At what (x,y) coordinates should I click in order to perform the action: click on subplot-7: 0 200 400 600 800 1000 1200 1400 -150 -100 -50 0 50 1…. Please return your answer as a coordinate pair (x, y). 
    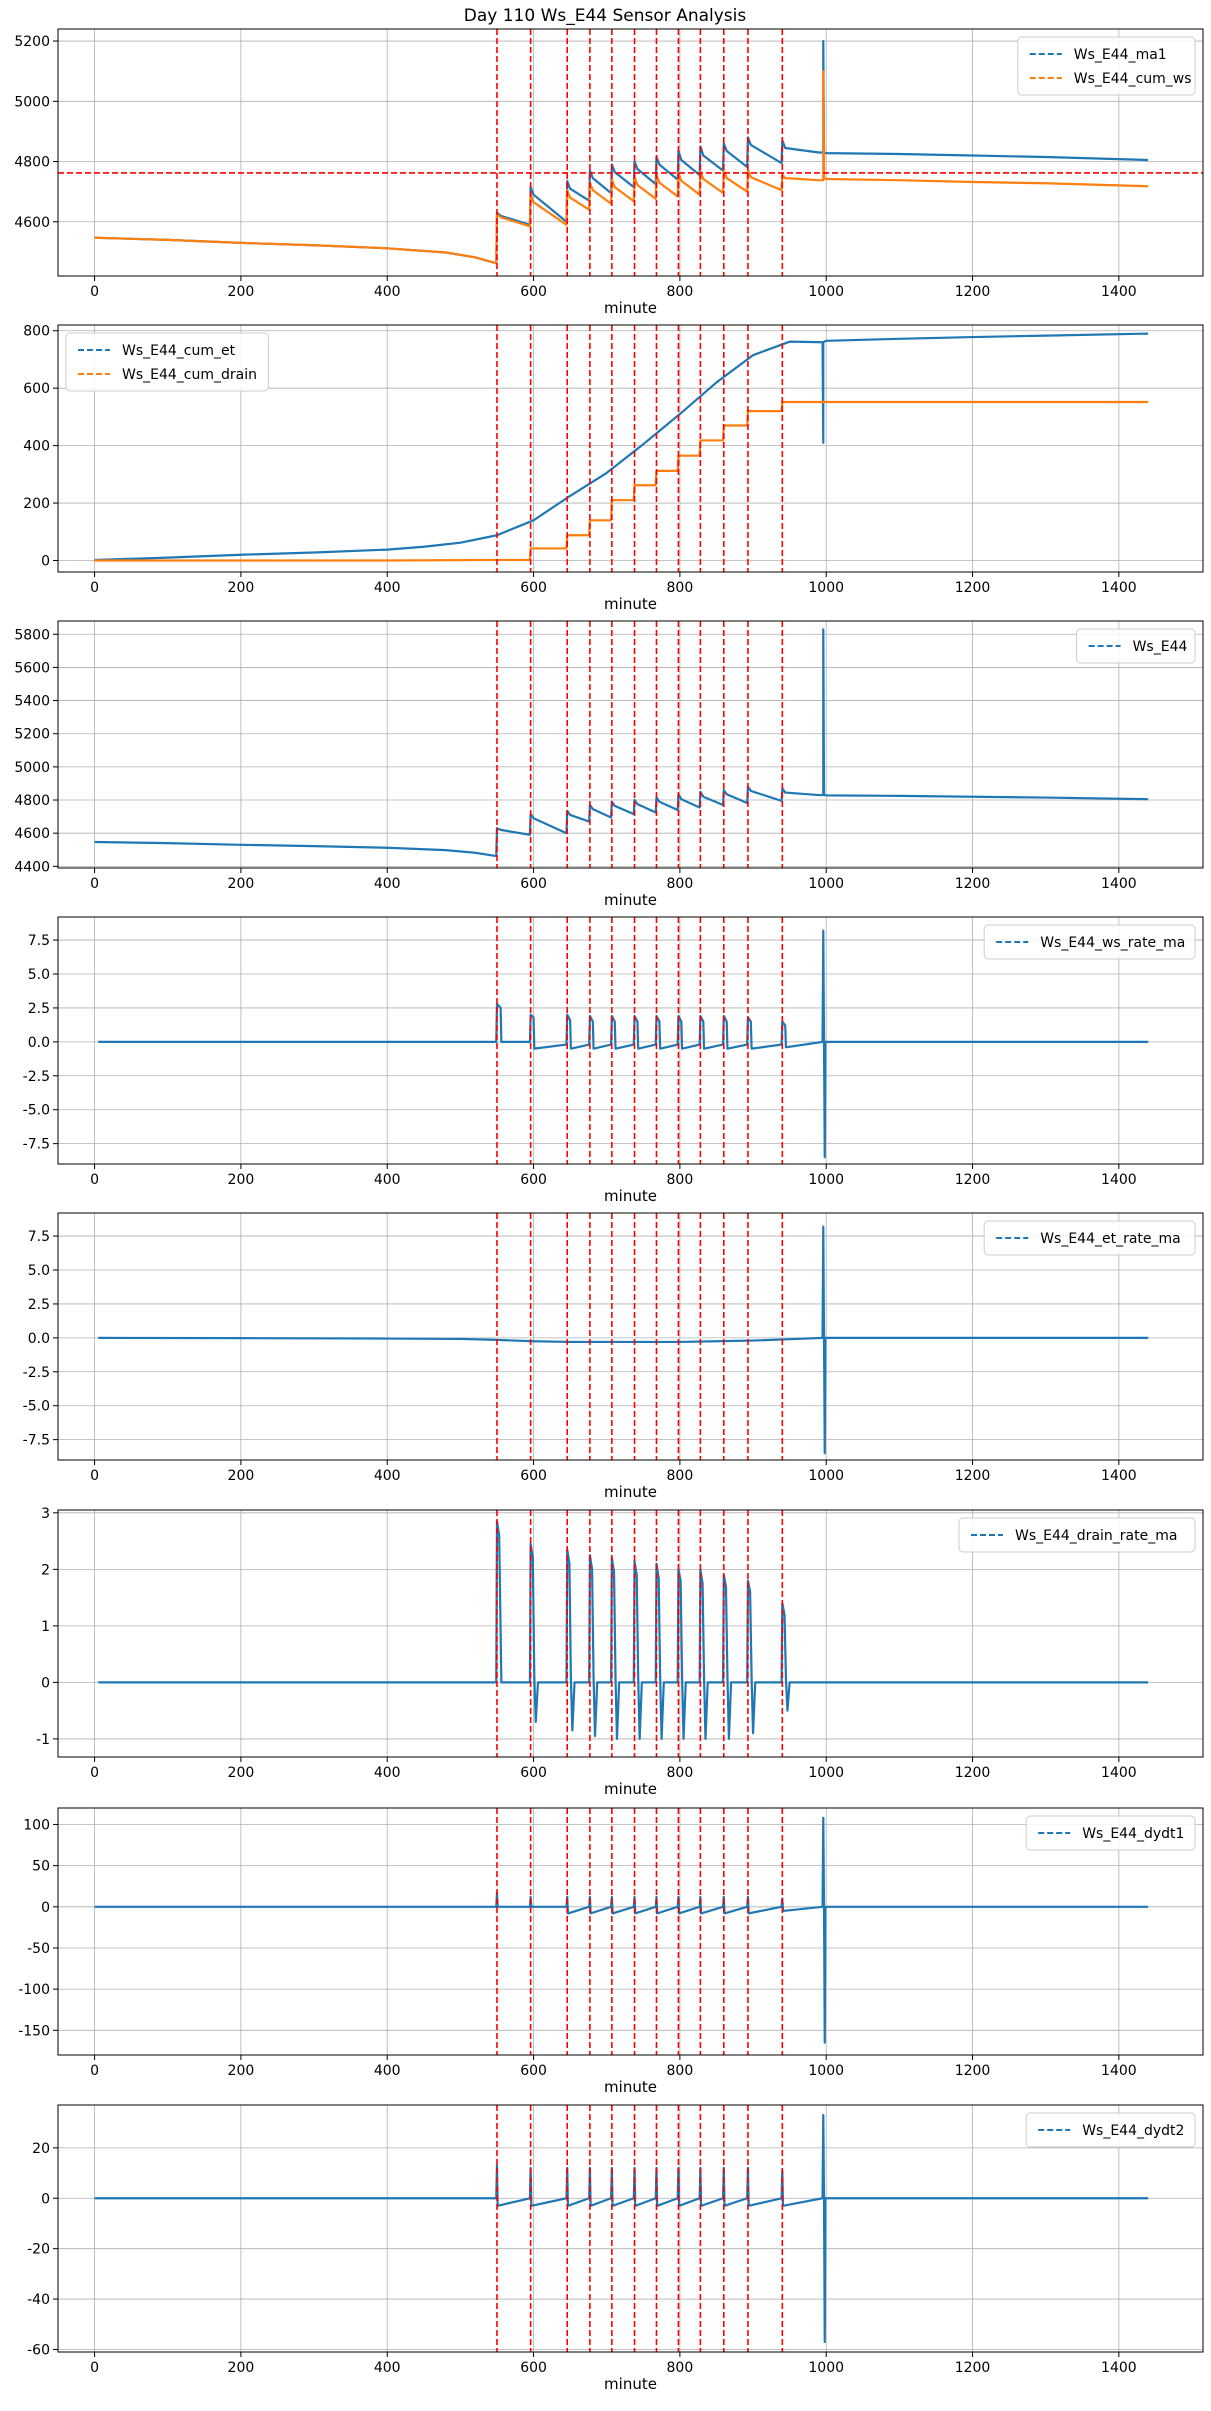
    Looking at the image, I should click on (611, 1951).